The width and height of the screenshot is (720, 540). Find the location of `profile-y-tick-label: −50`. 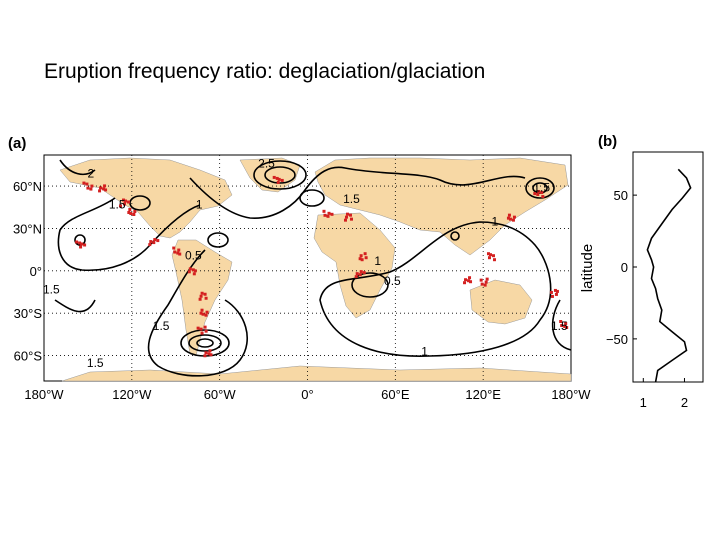

profile-y-tick-label: −50 is located at coordinates (617, 339).